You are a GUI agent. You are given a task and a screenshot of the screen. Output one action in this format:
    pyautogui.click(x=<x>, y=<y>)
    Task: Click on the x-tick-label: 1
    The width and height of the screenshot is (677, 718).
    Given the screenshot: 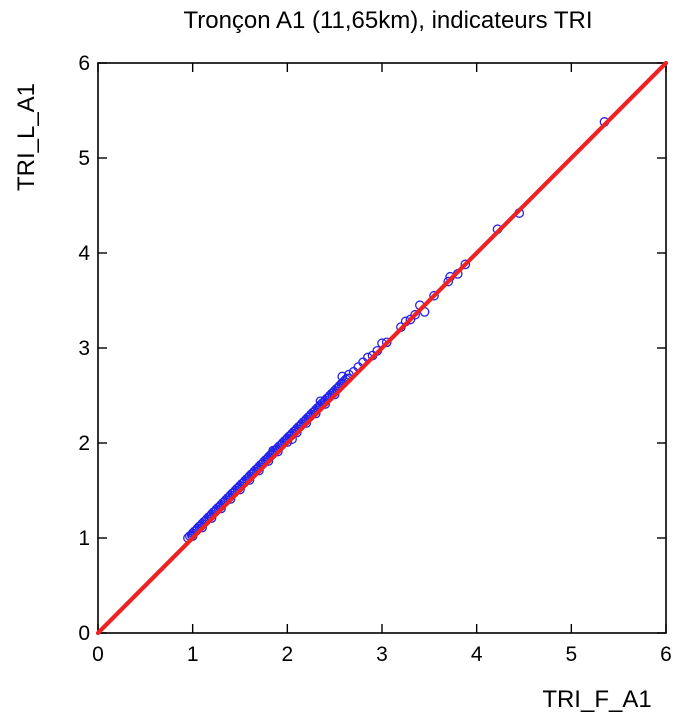 What is the action you would take?
    pyautogui.click(x=193, y=654)
    